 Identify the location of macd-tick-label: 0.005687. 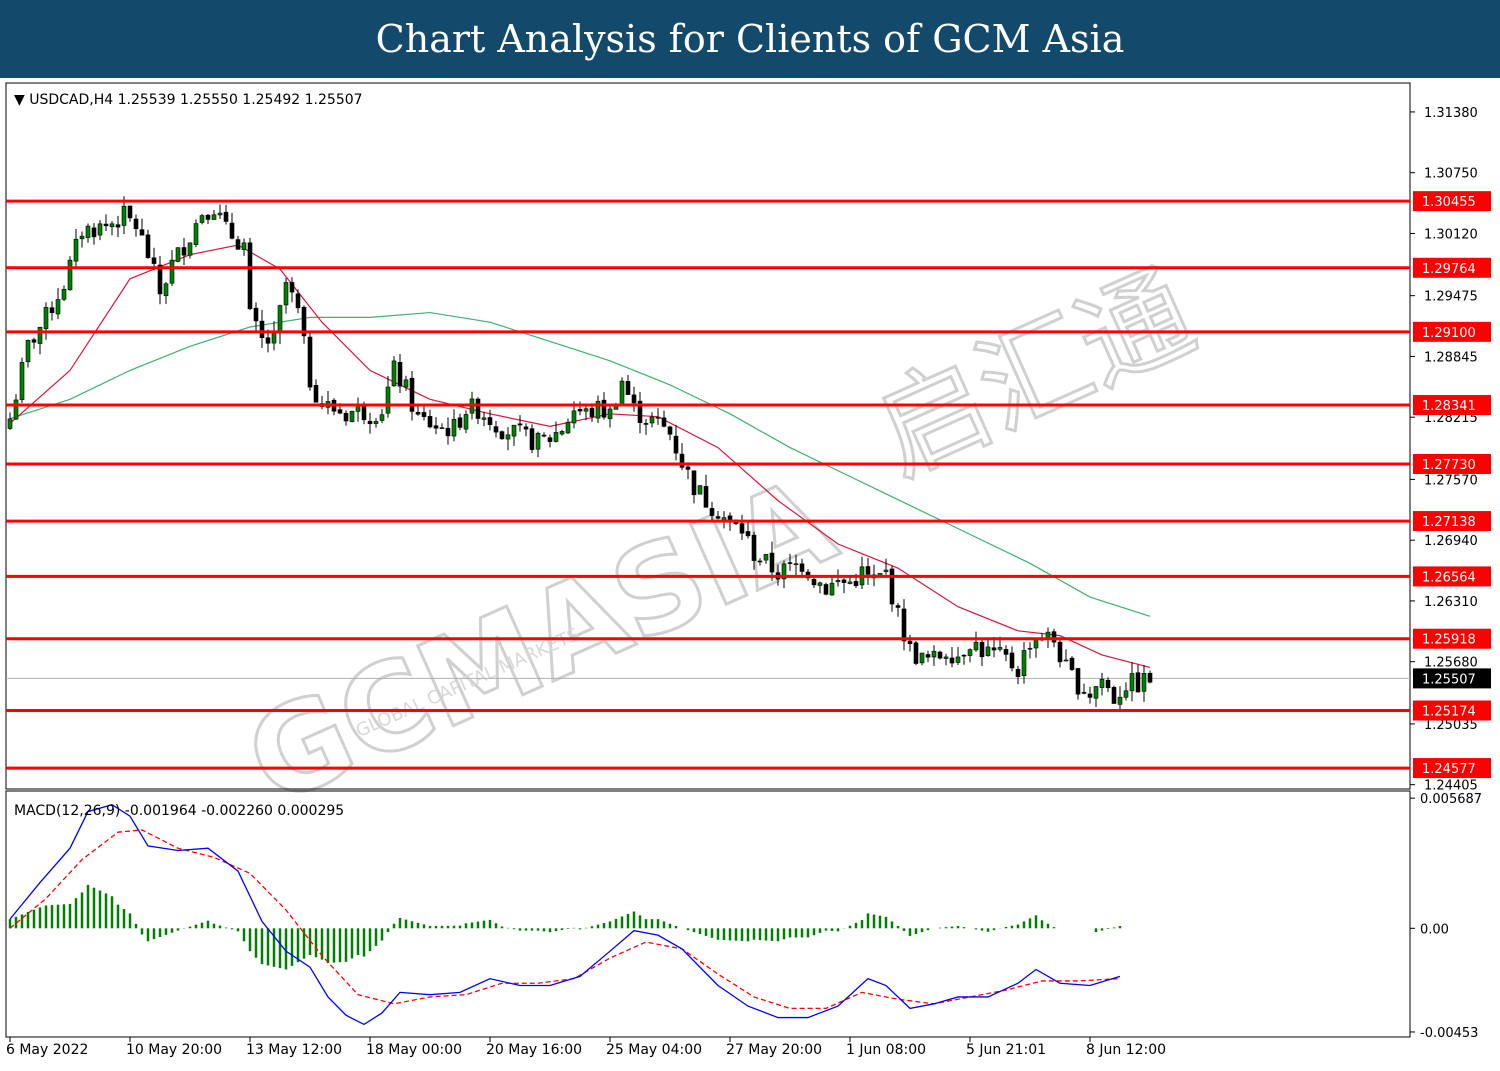
(1451, 799).